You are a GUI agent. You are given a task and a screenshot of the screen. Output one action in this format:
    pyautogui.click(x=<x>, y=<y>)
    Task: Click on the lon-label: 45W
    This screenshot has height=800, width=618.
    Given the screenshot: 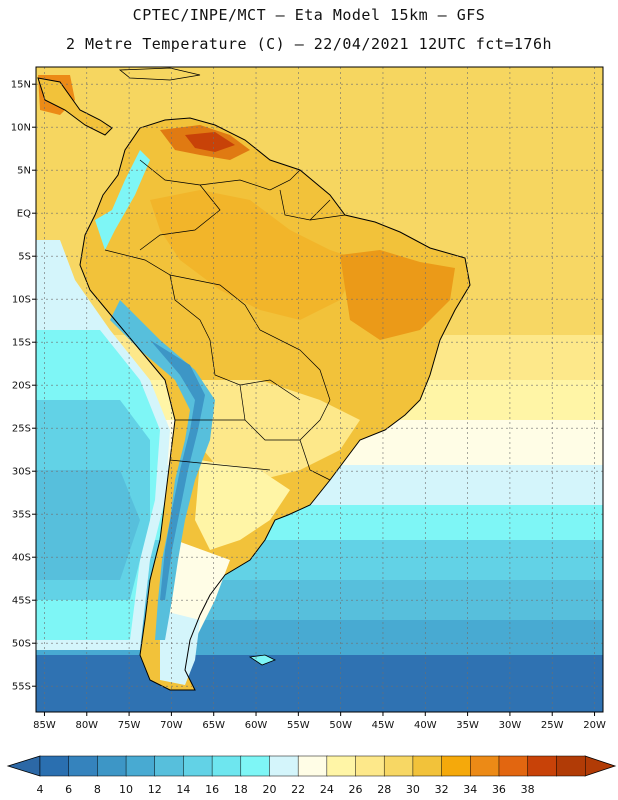 What is the action you would take?
    pyautogui.click(x=383, y=725)
    